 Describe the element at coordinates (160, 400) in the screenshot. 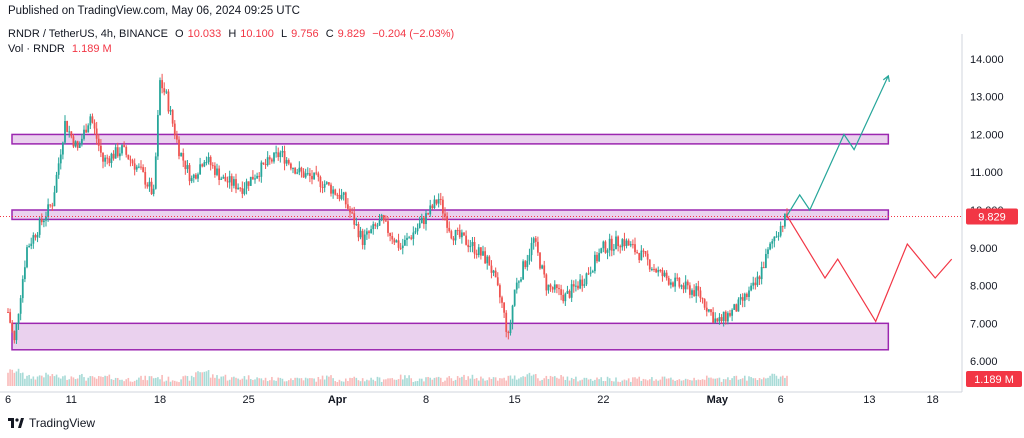

I see `x-tick-label: 18` at that location.